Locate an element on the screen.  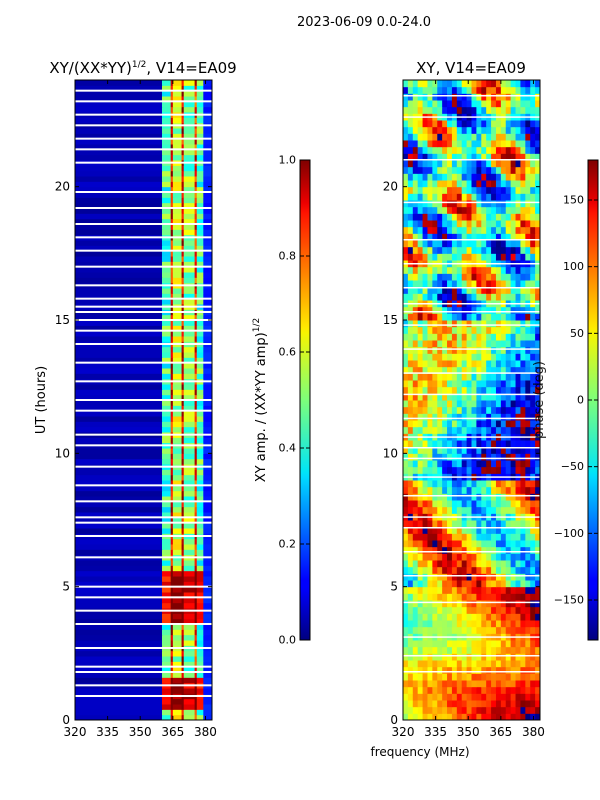
amplitude-flag-gap is located at coordinates (143, 306).